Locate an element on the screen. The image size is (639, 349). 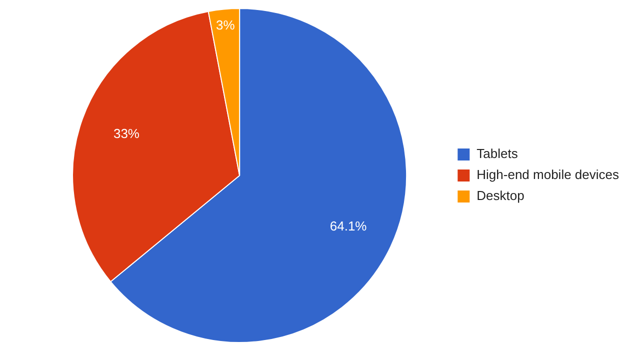
data-label: 64.1% is located at coordinates (349, 226).